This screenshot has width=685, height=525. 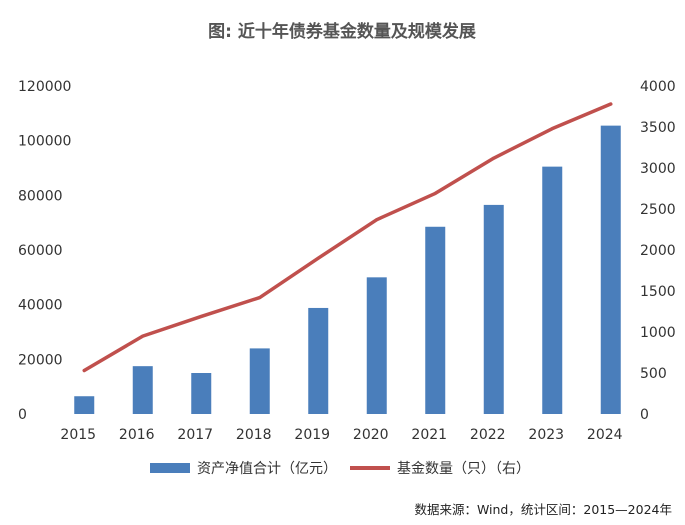 What do you see at coordinates (342, 31) in the screenshot?
I see `chart-title: 图: 近十年债券基金数量及规模发展` at bounding box center [342, 31].